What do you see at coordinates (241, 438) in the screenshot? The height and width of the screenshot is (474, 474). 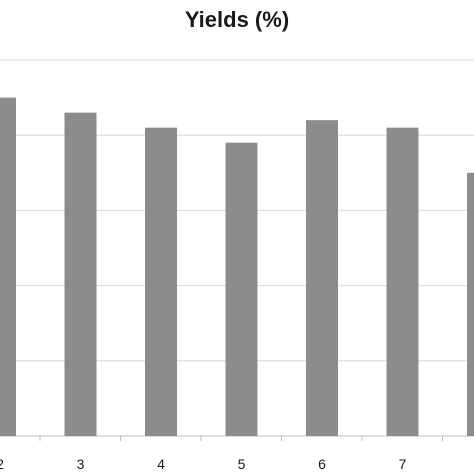 I see `x-axis` at bounding box center [241, 438].